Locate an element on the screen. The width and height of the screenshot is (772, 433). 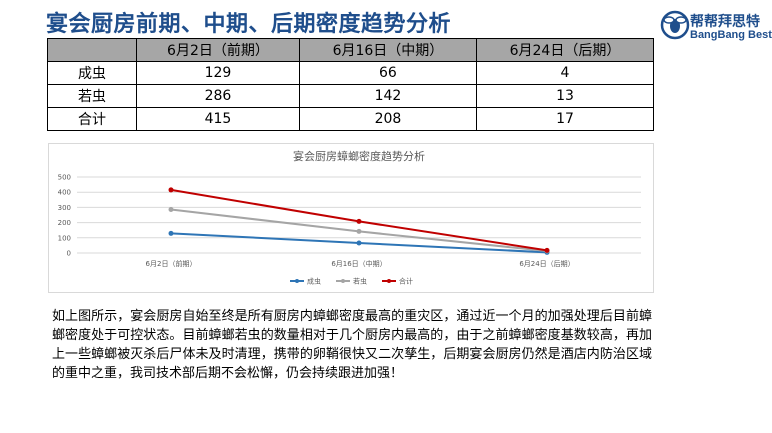
y-tick-label: 100 is located at coordinates (64, 238).